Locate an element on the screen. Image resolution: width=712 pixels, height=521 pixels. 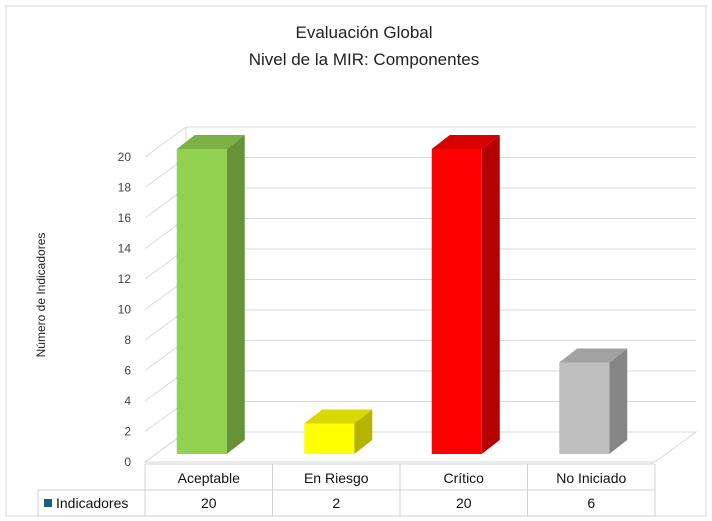
legend-marker is located at coordinates (48, 503).